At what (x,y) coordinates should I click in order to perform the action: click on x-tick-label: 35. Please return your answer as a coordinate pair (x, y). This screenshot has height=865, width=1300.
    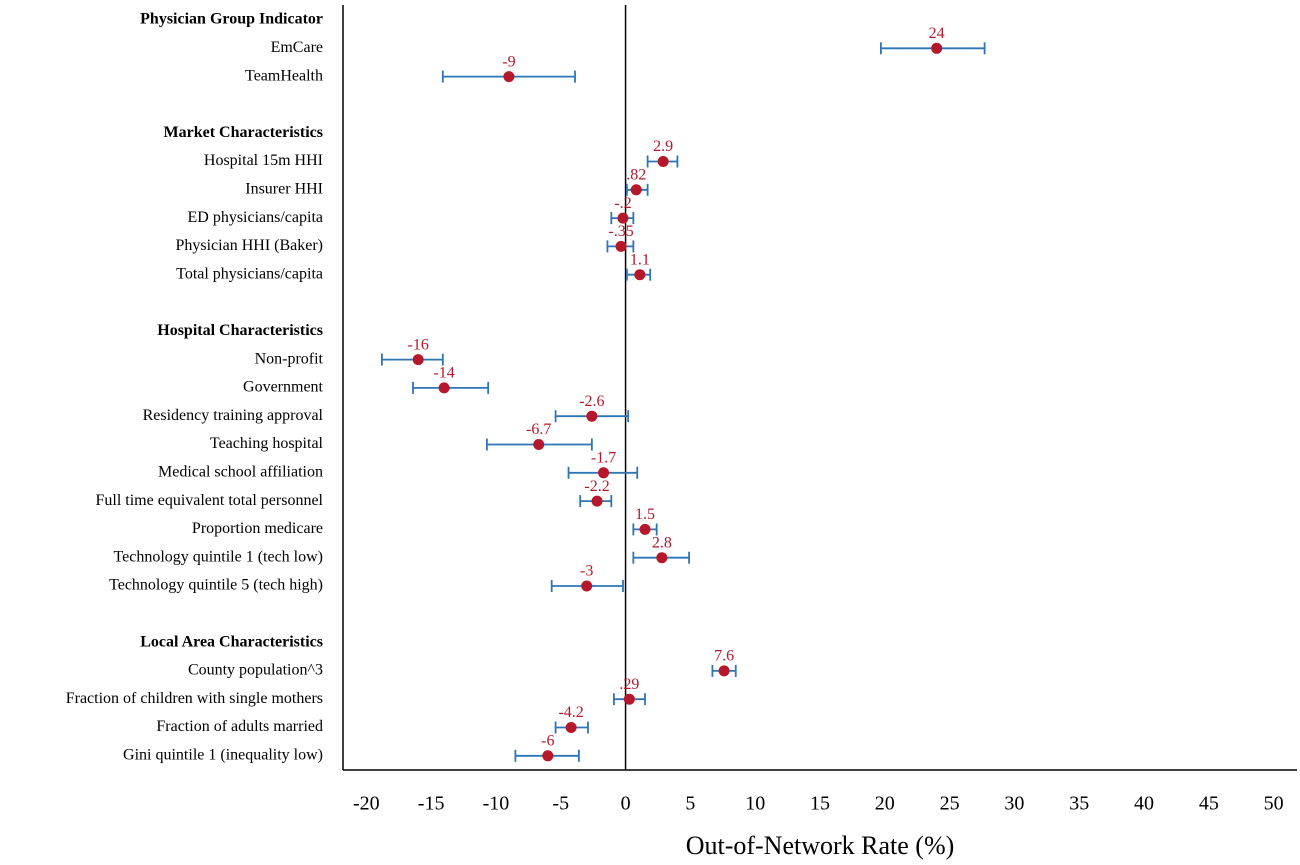
    Looking at the image, I should click on (1079, 804).